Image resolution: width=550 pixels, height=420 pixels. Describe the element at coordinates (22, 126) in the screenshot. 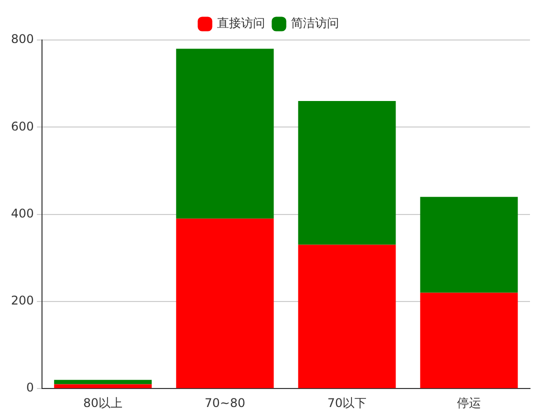

I see `y-tick-label: 600` at that location.